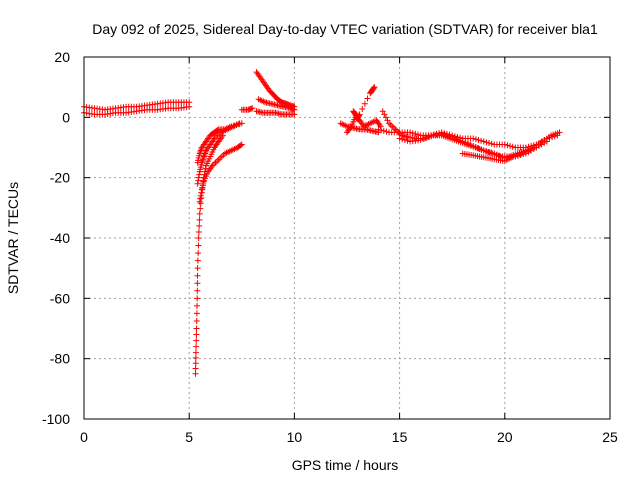 Image resolution: width=640 pixels, height=480 pixels. What do you see at coordinates (60, 178) in the screenshot?
I see `y-tick-label: -20` at bounding box center [60, 178].